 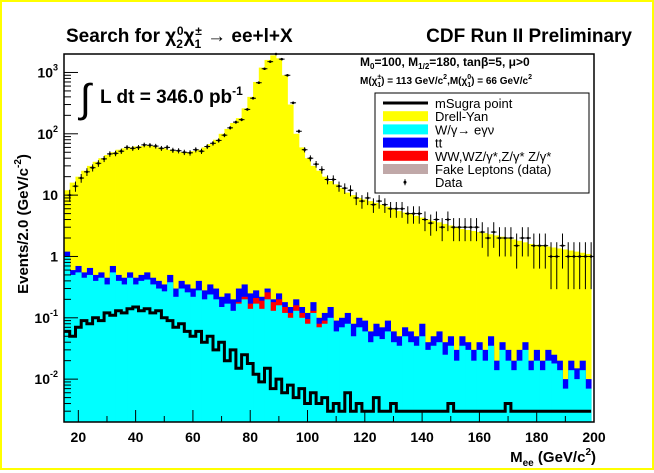 What do you see at coordinates (79, 437) in the screenshot?
I see `x-tick-label: 20` at bounding box center [79, 437].